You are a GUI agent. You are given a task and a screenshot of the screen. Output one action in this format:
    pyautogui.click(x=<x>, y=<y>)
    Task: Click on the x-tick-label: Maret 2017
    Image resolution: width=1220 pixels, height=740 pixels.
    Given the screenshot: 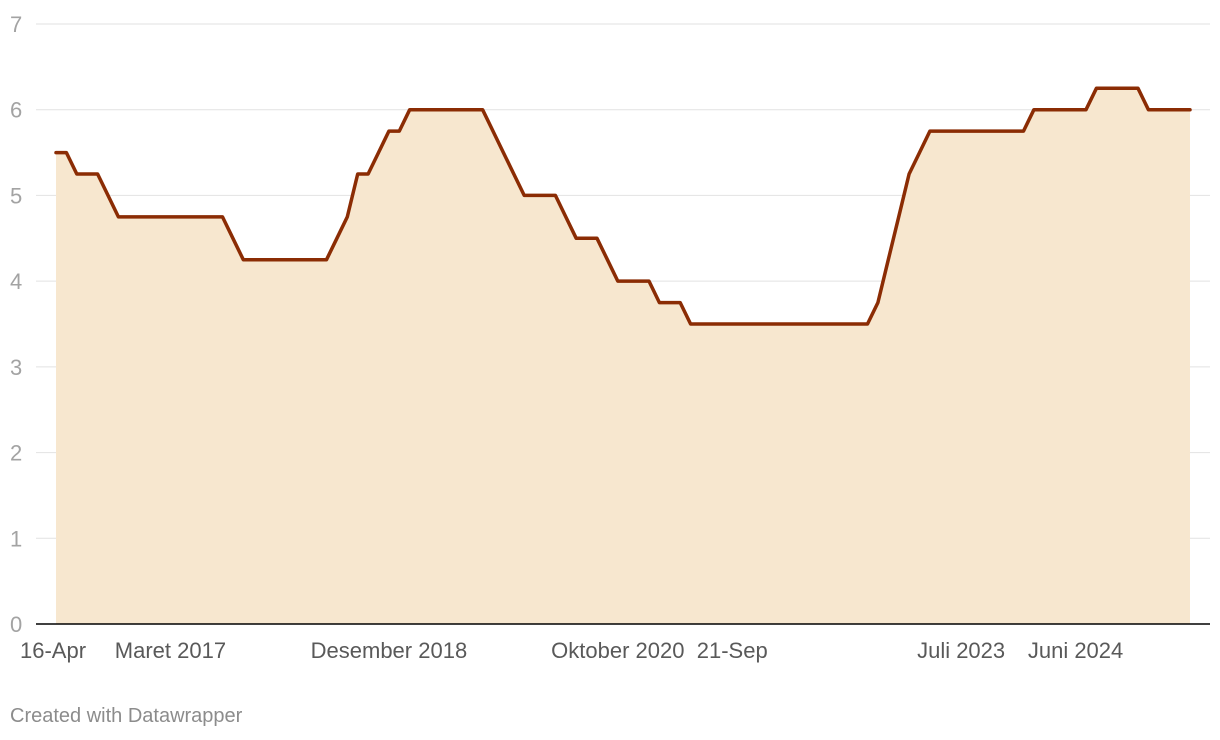 What is the action you would take?
    pyautogui.click(x=170, y=650)
    